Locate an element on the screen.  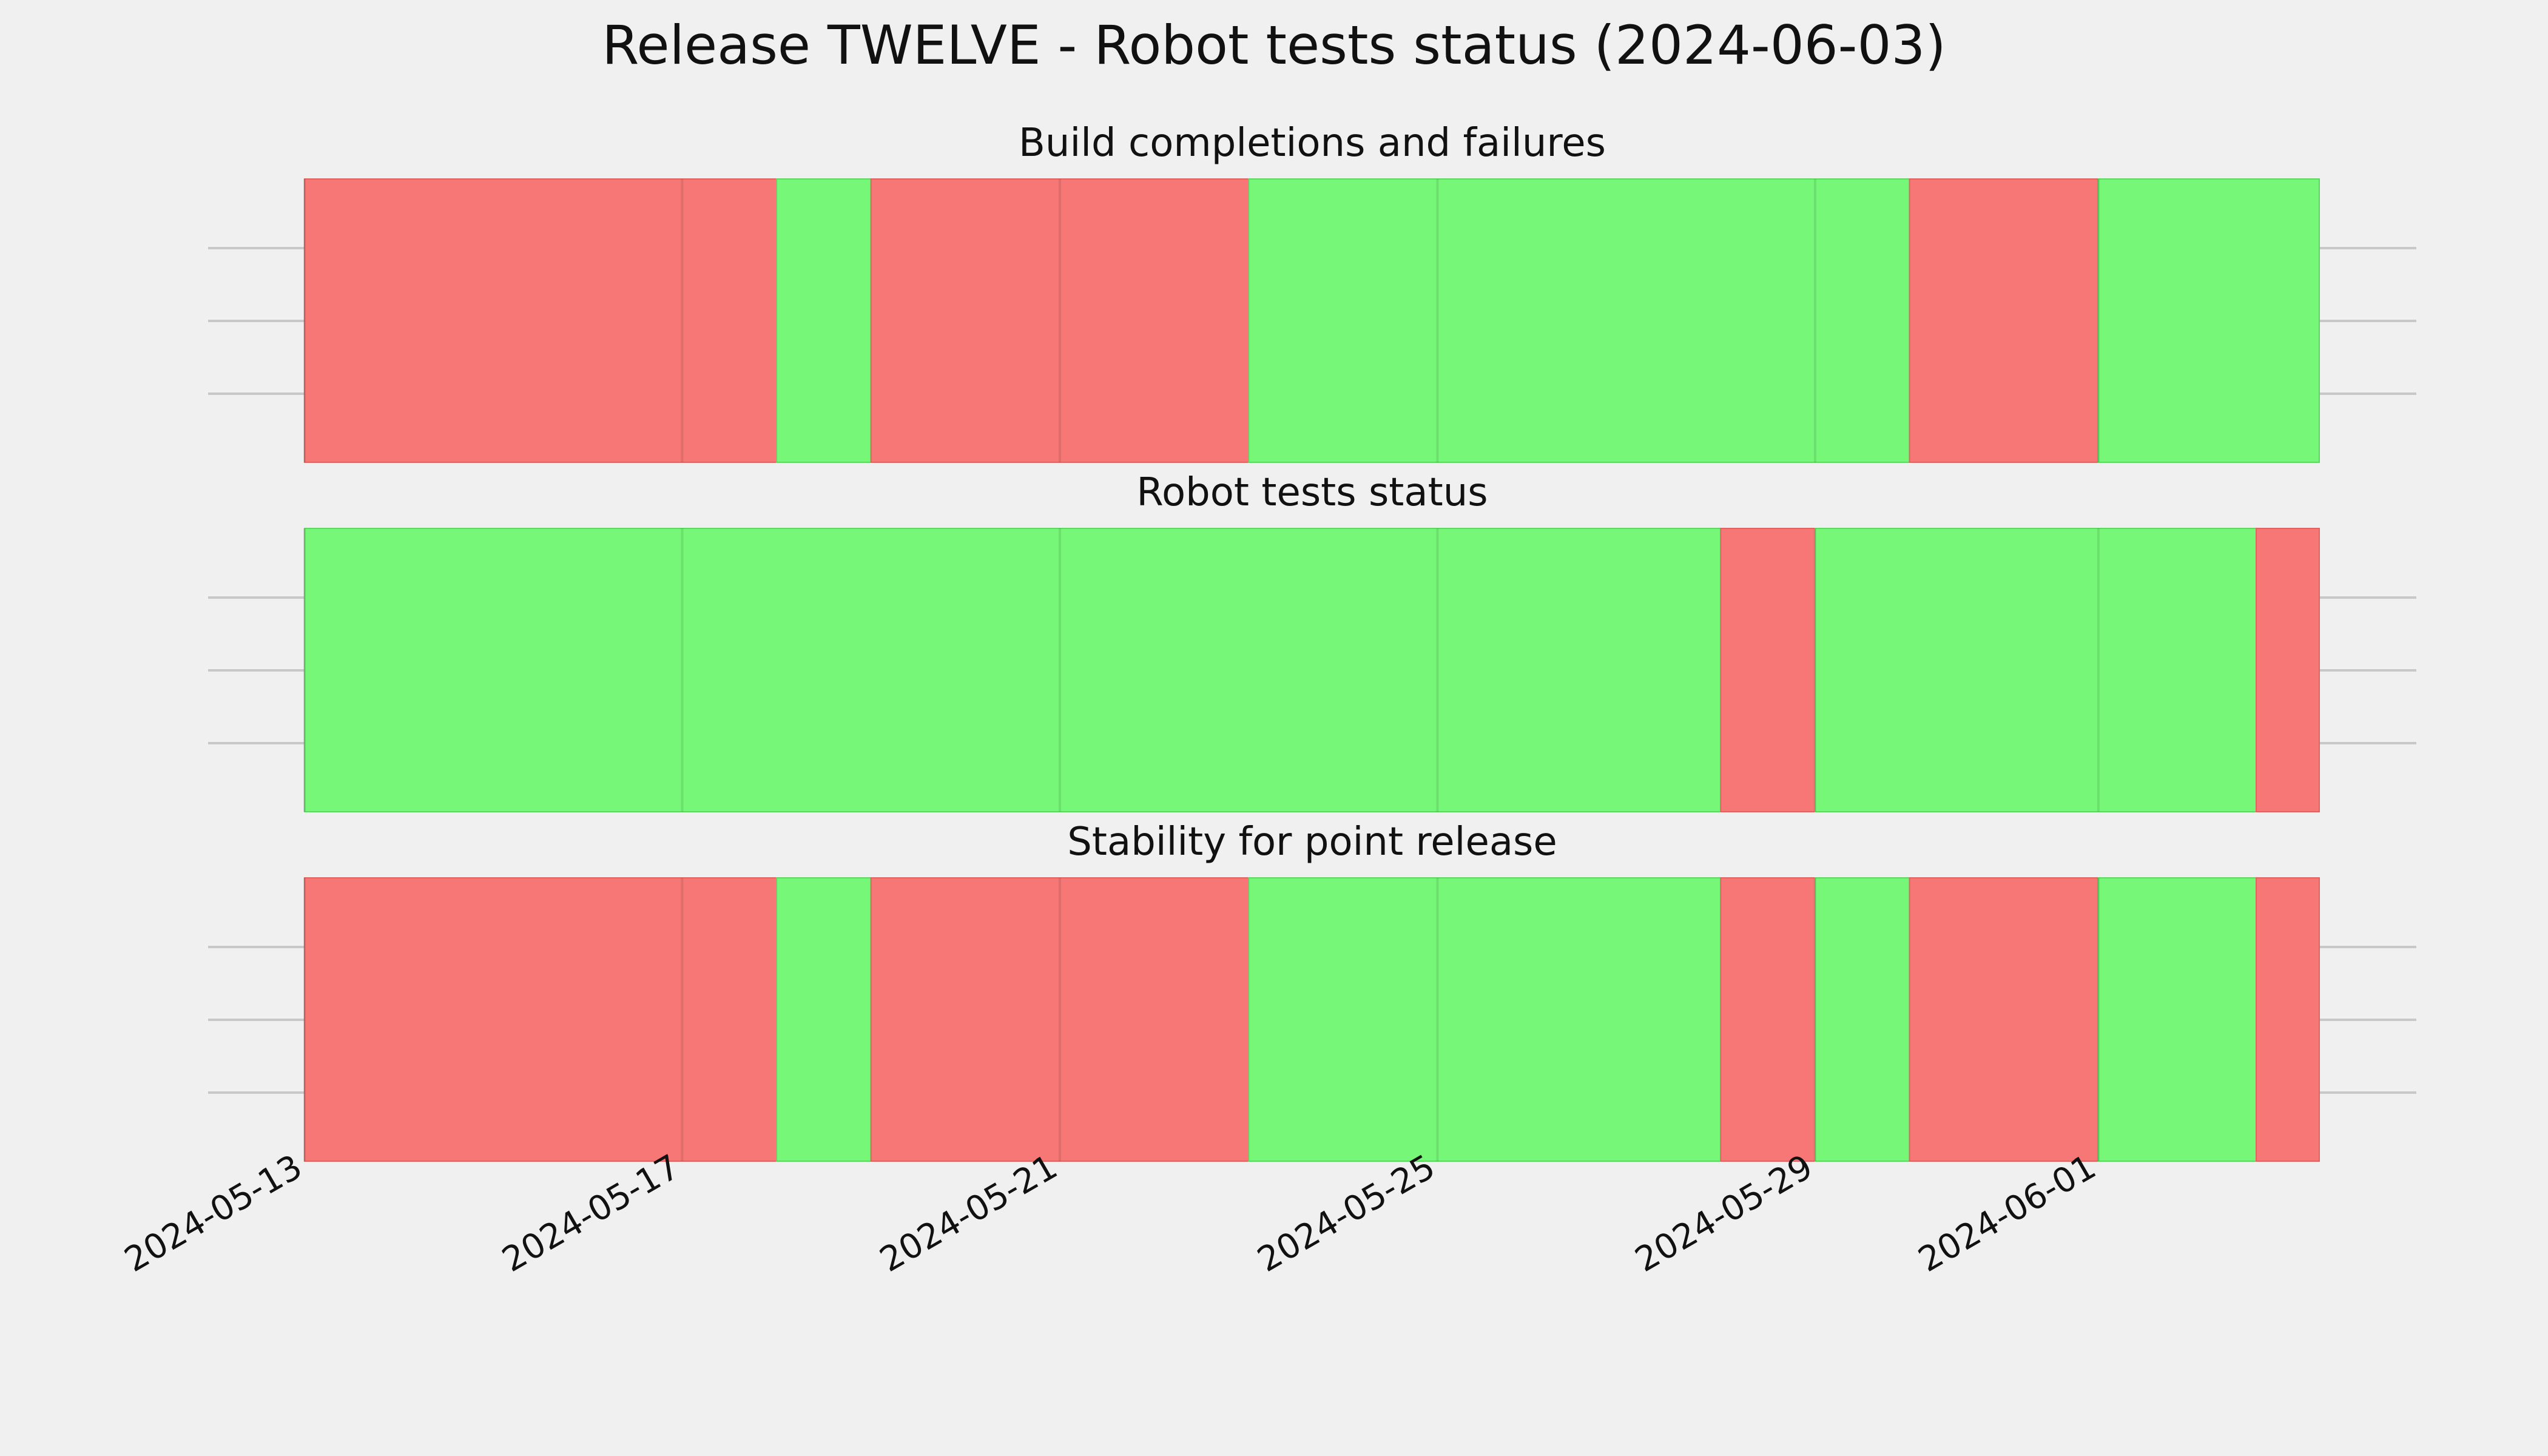
panel-title: Robot tests status is located at coordinates (1312, 492).